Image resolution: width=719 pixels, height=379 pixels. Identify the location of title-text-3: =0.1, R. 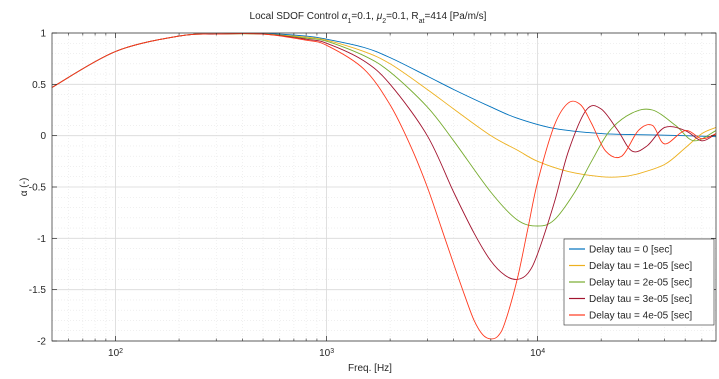
(402, 16).